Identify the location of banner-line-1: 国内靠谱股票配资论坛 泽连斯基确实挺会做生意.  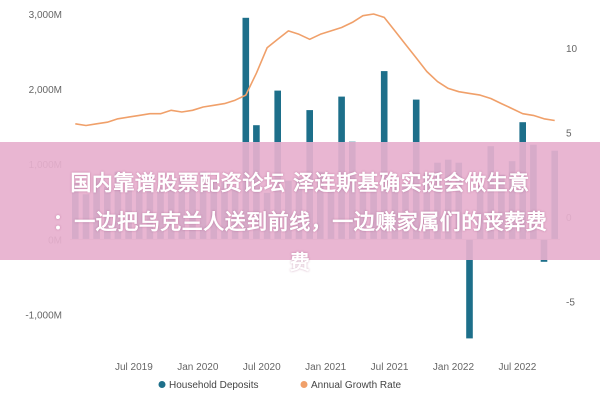
(300, 183).